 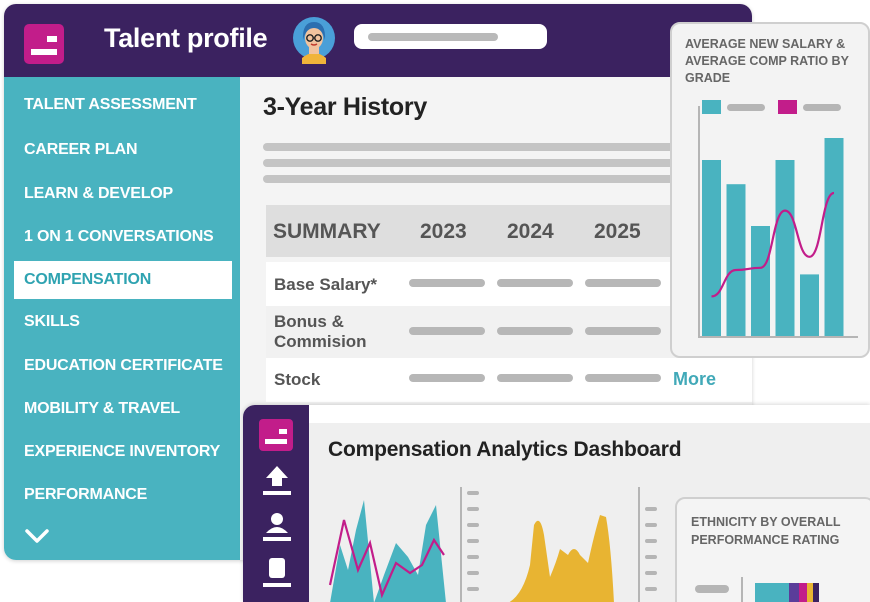 What do you see at coordinates (123, 365) in the screenshot?
I see `sidebar-item-education-certificate: EDUCATION CERTIFICATE` at bounding box center [123, 365].